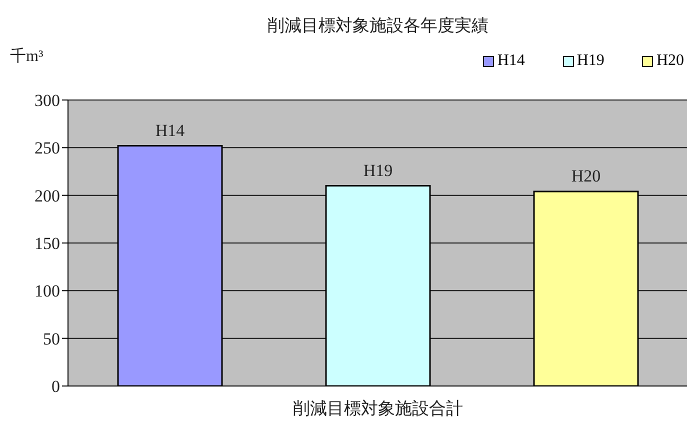 This screenshot has width=687, height=430. Describe the element at coordinates (47, 244) in the screenshot. I see `y-tick-label: 150` at that location.